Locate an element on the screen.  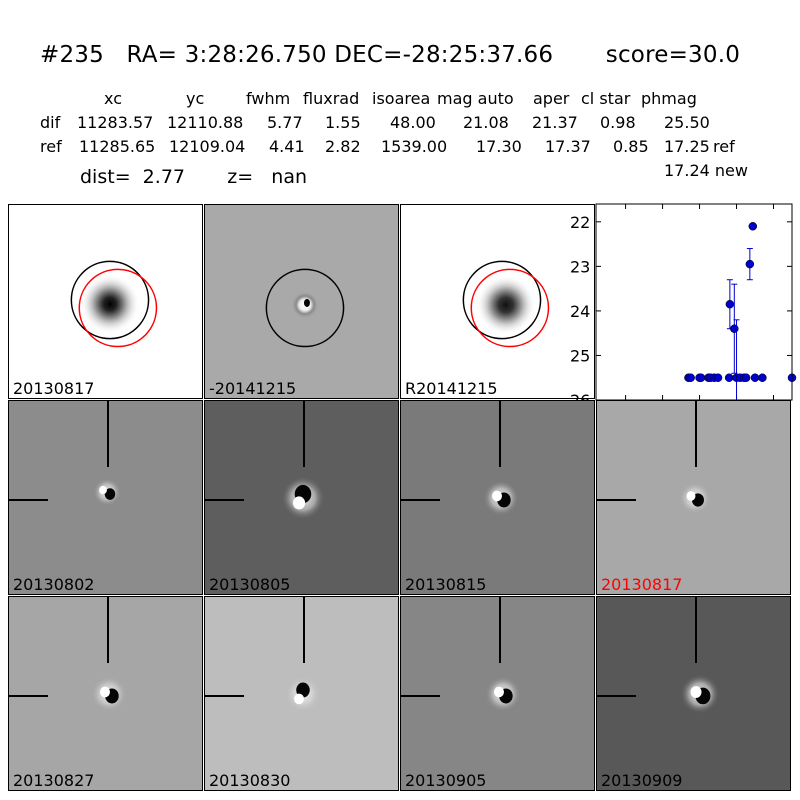
epoch-stamp: 20130830 is located at coordinates (301, 693).